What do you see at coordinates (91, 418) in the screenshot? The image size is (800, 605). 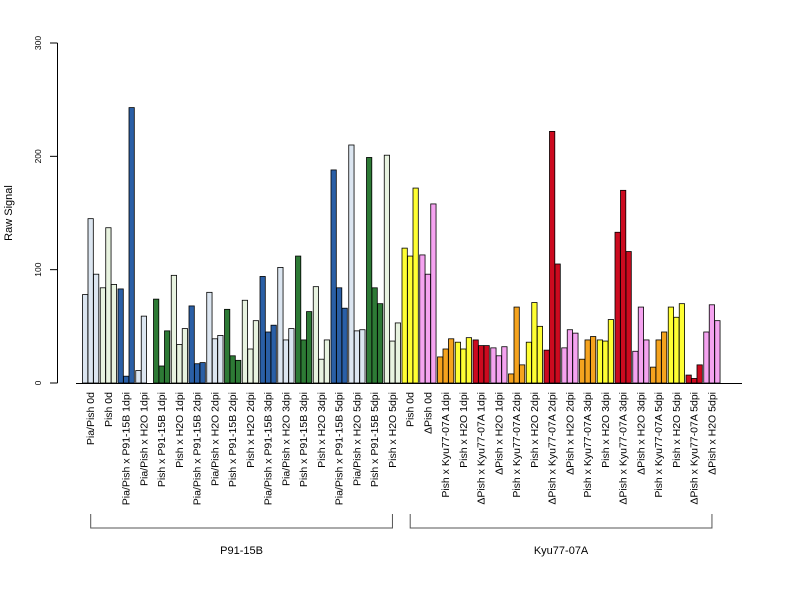 I see `x-tick-label: Pia/Pish 0d` at bounding box center [91, 418].